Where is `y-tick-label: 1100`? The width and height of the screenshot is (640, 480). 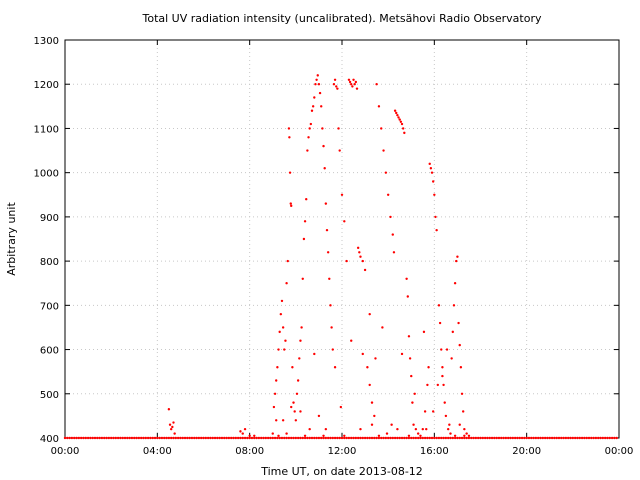
y-tick-label: 1100 is located at coordinates (46, 129).